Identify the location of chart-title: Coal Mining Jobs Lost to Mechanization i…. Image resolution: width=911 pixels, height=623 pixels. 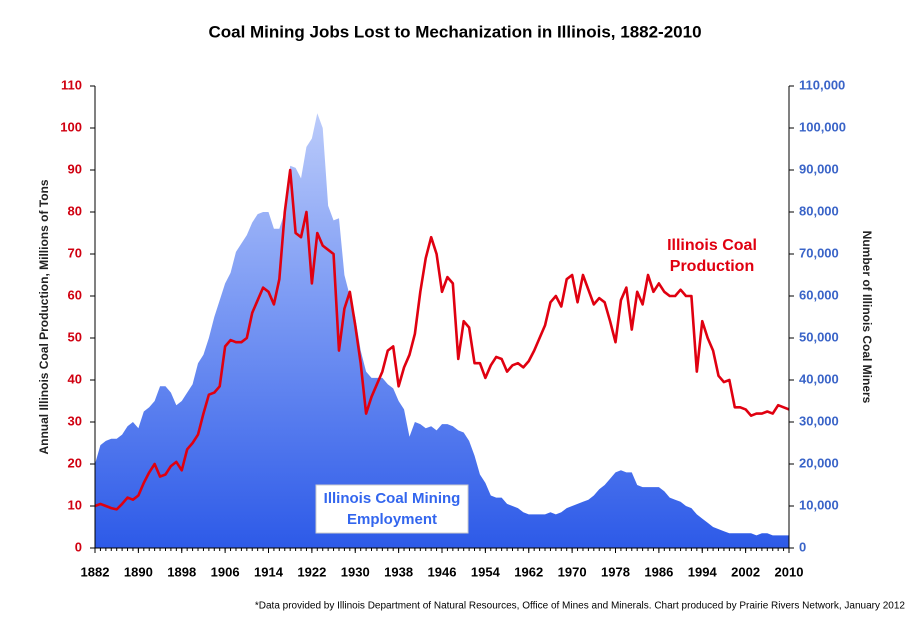
(454, 31).